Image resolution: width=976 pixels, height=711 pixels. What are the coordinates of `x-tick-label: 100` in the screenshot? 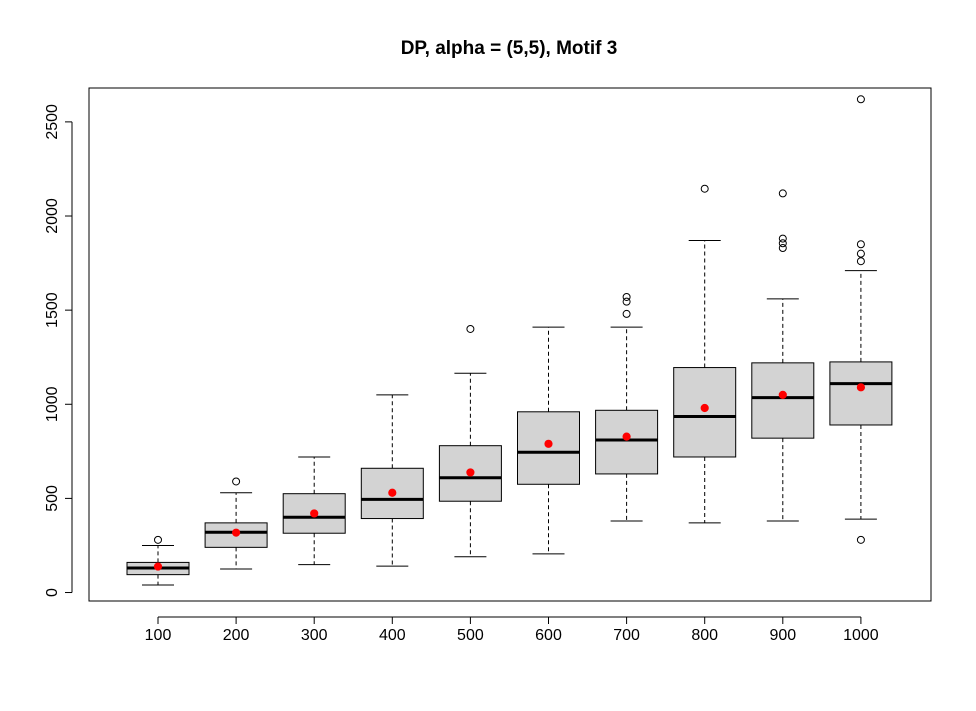 It's located at (158, 635).